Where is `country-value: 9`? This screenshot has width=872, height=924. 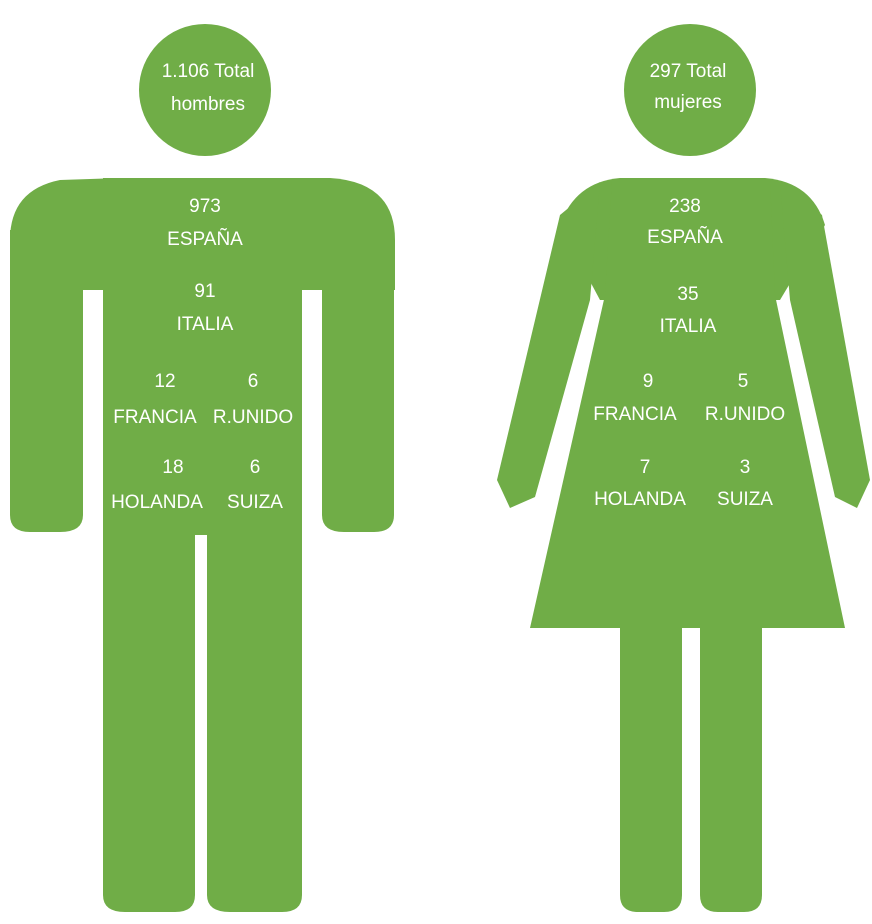
country-value: 9 is located at coordinates (648, 381).